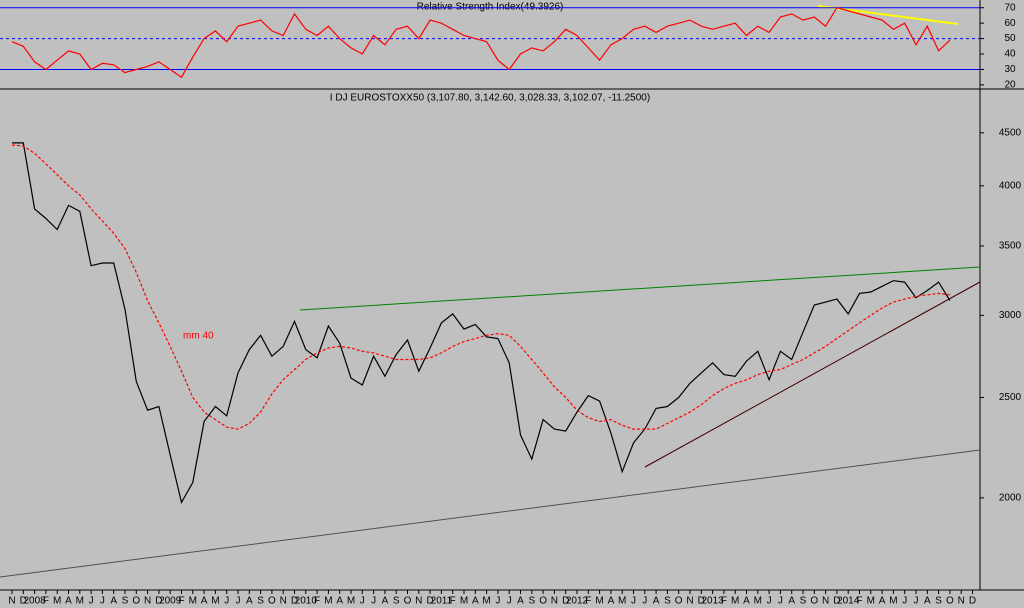  Describe the element at coordinates (1010, 246) in the screenshot. I see `y-tick-label: 3500` at that location.